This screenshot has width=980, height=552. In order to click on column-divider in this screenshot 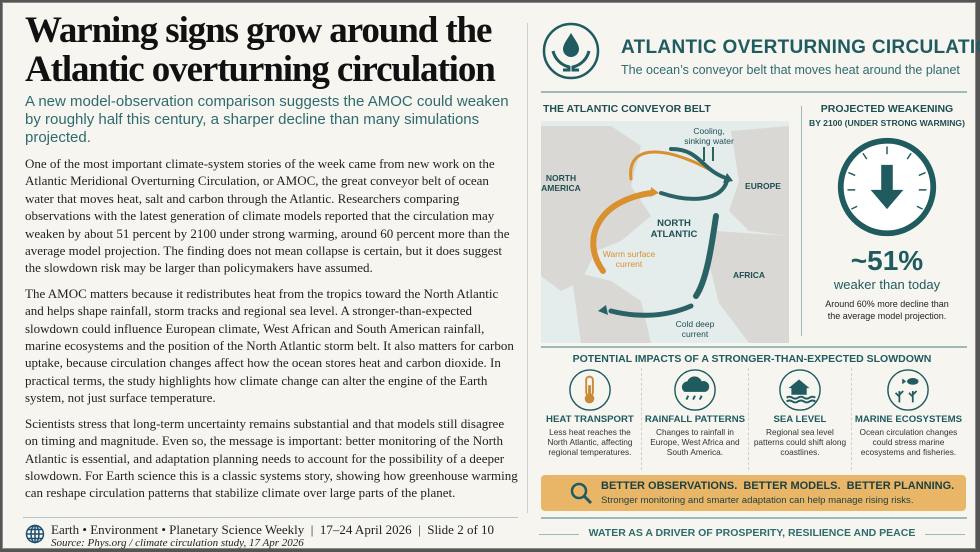, I will do `click(527, 268)`.